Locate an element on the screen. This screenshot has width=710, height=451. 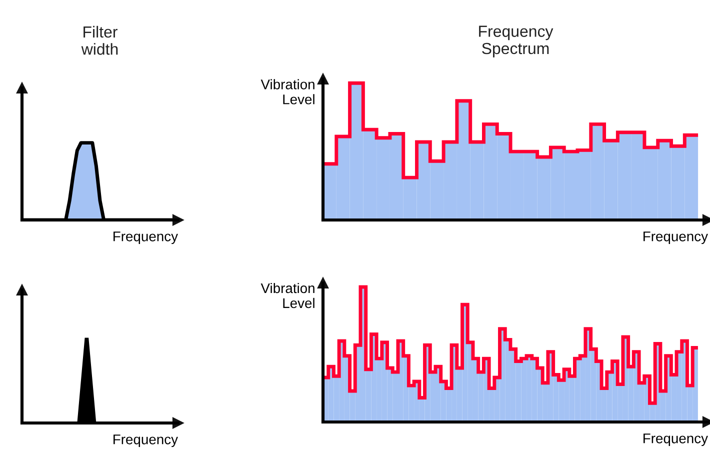
chart-title: Frequency Spectrum is located at coordinates (516, 42).